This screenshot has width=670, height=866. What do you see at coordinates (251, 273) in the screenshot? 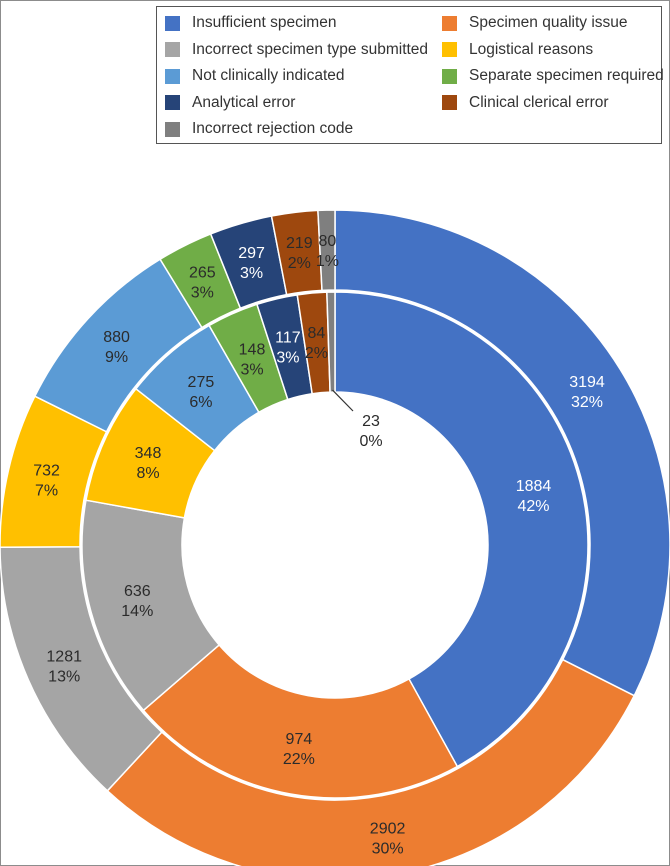
I see `outer-label-analytical-error-percent: 3%` at bounding box center [251, 273].